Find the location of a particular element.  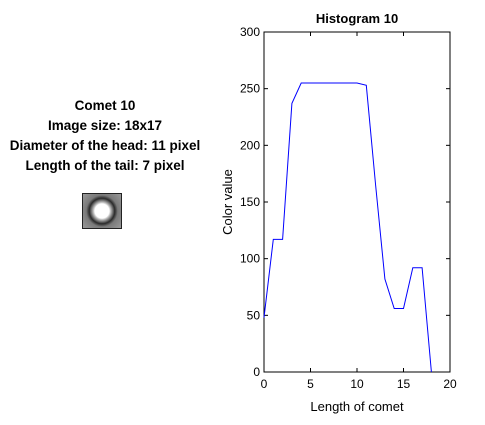

y-axis-label: Color value is located at coordinates (227, 202).